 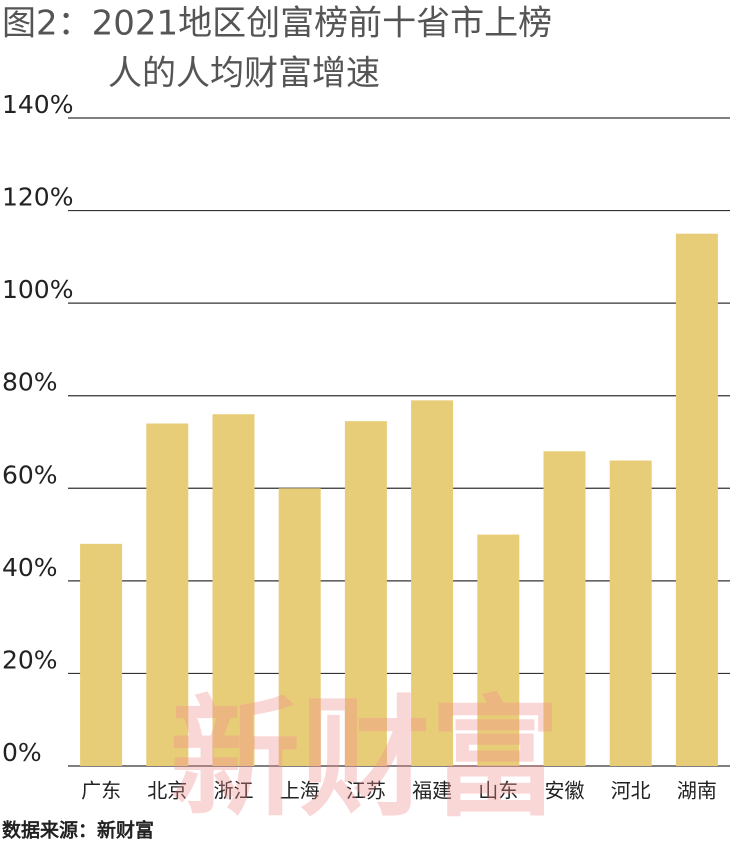 What do you see at coordinates (22, 752) in the screenshot?
I see `y-tick-label: 0%` at bounding box center [22, 752].